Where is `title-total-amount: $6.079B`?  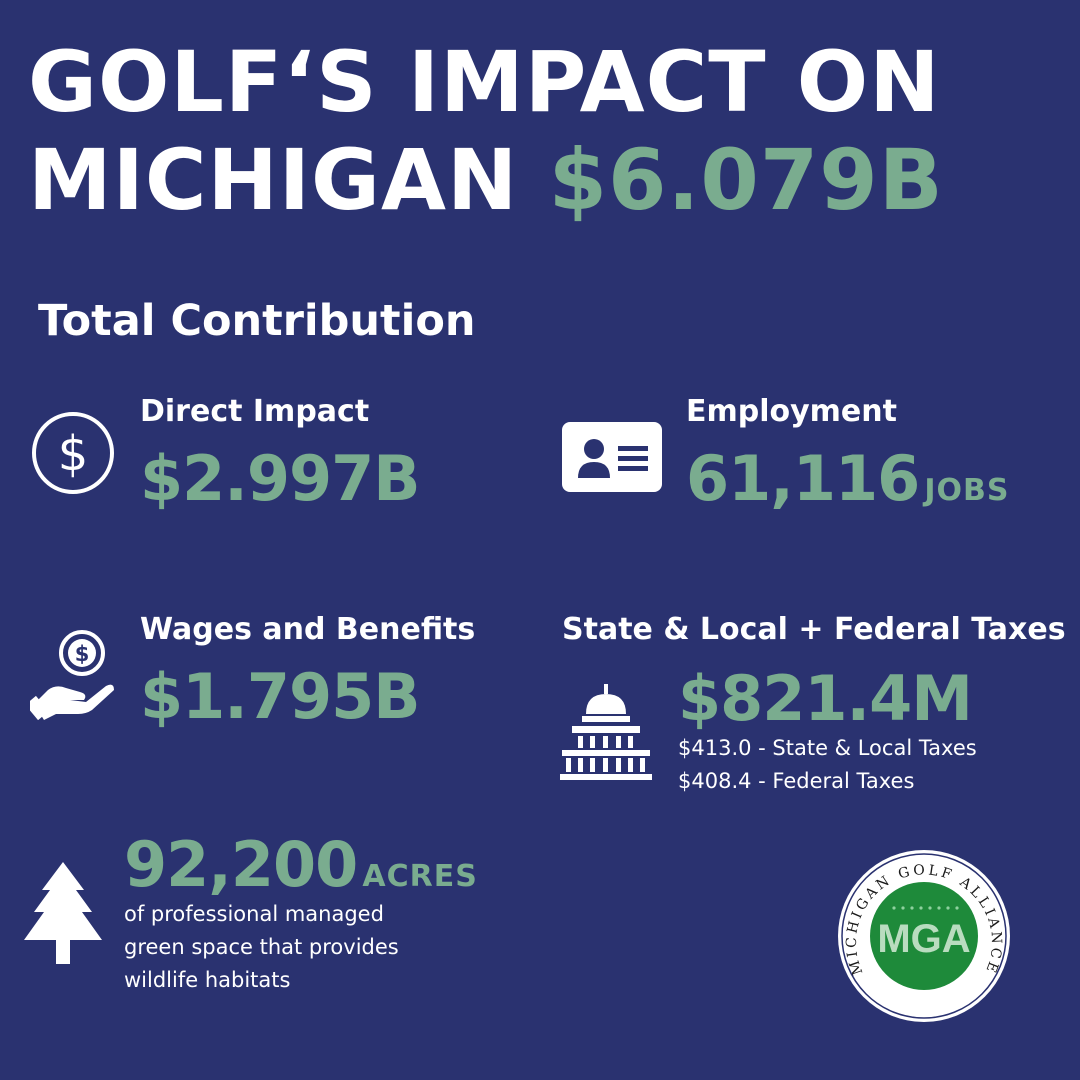
title-total-amount: $6.079B is located at coordinates (746, 180).